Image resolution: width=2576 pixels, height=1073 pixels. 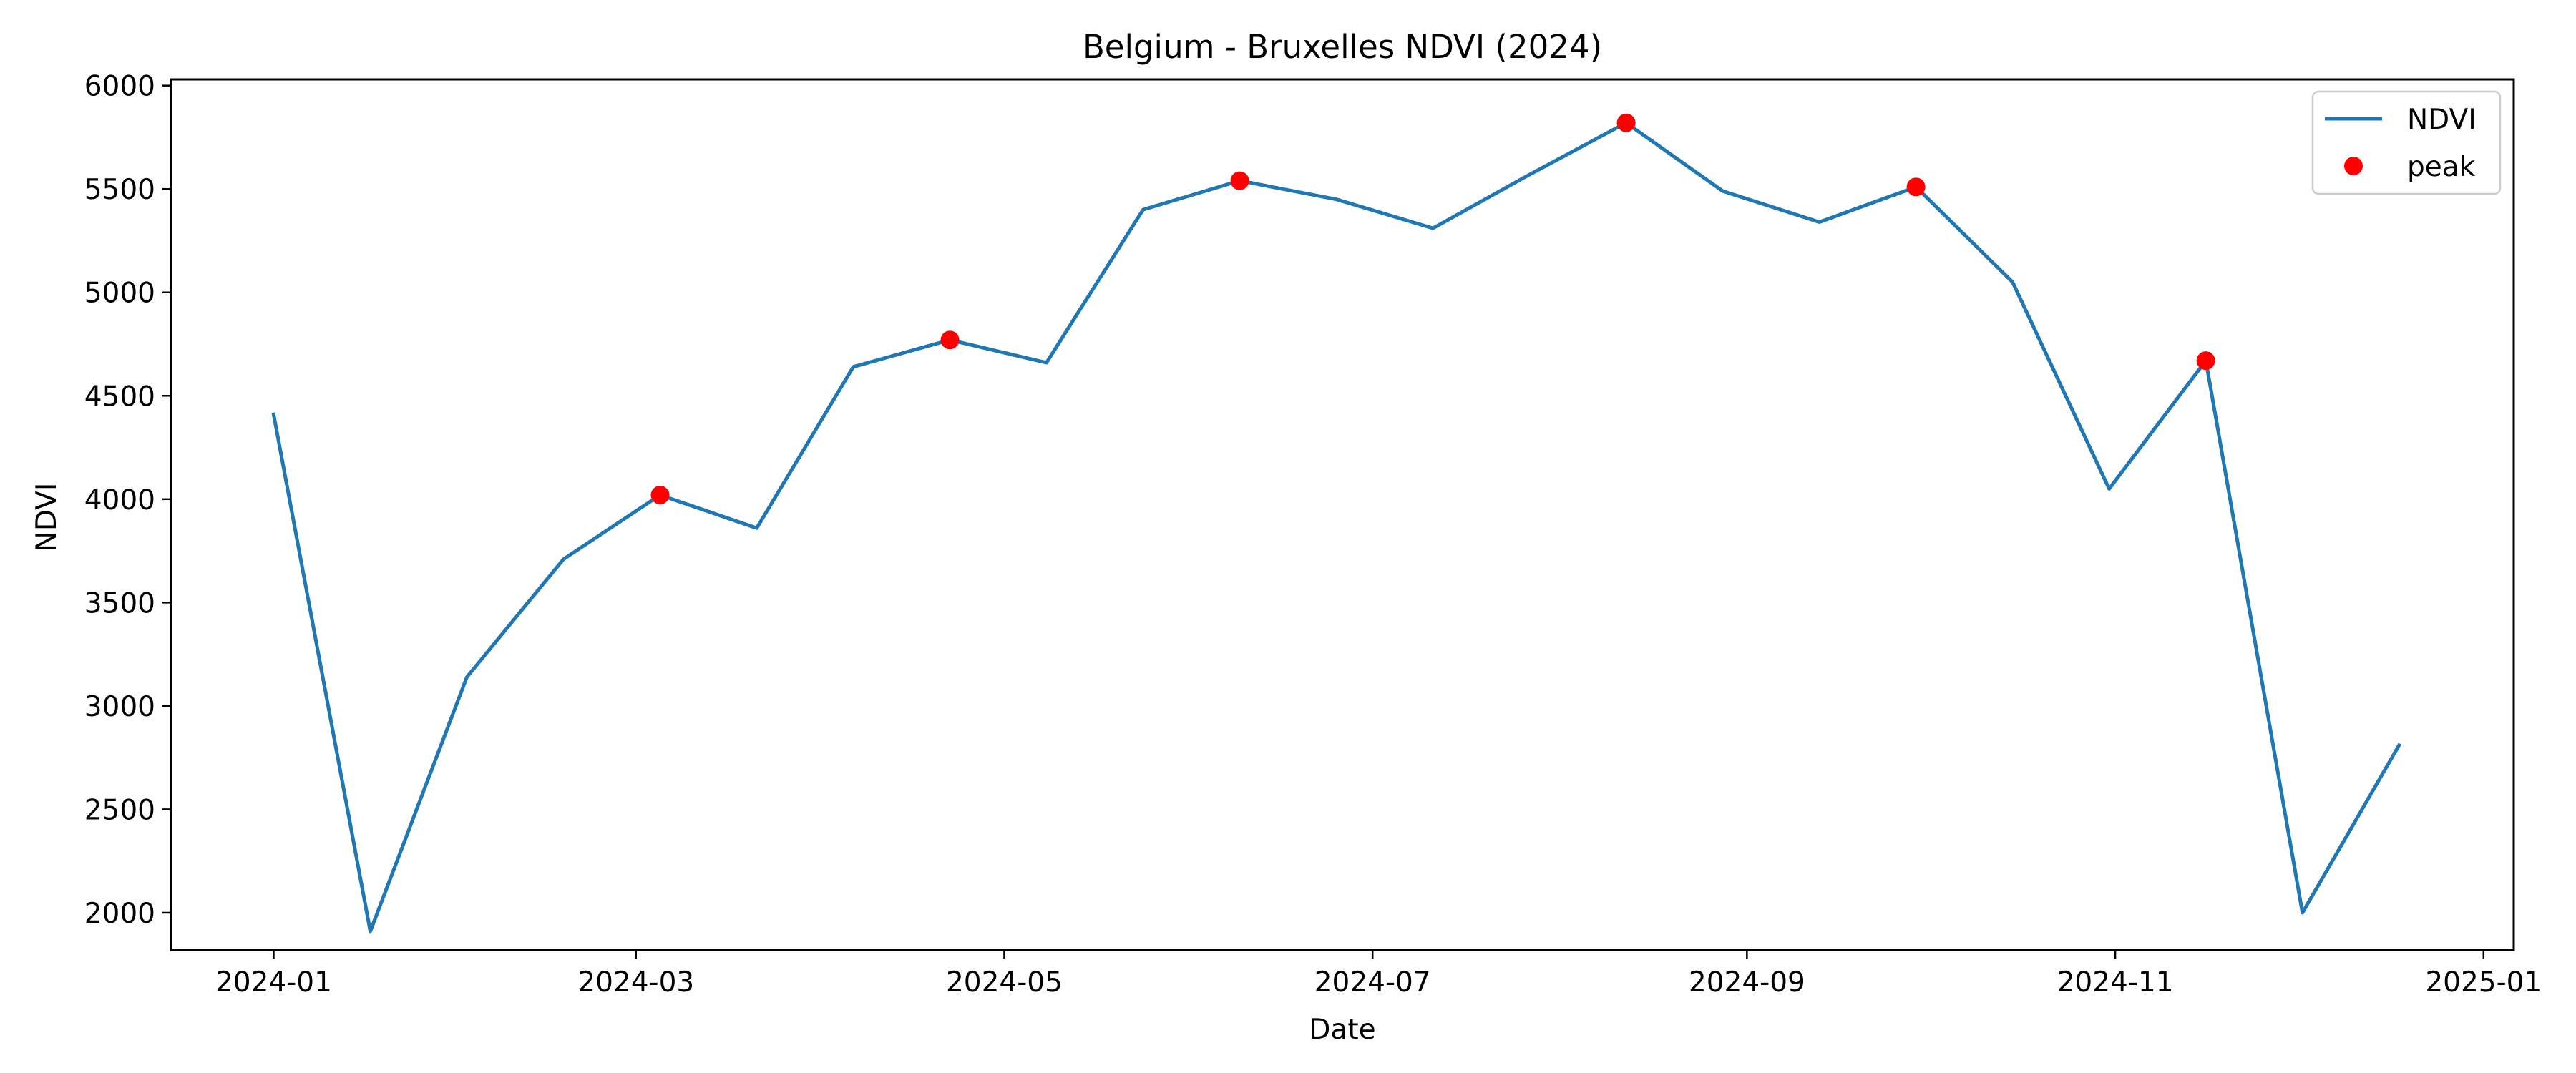 I want to click on y-tick-label: 5500, so click(x=119, y=190).